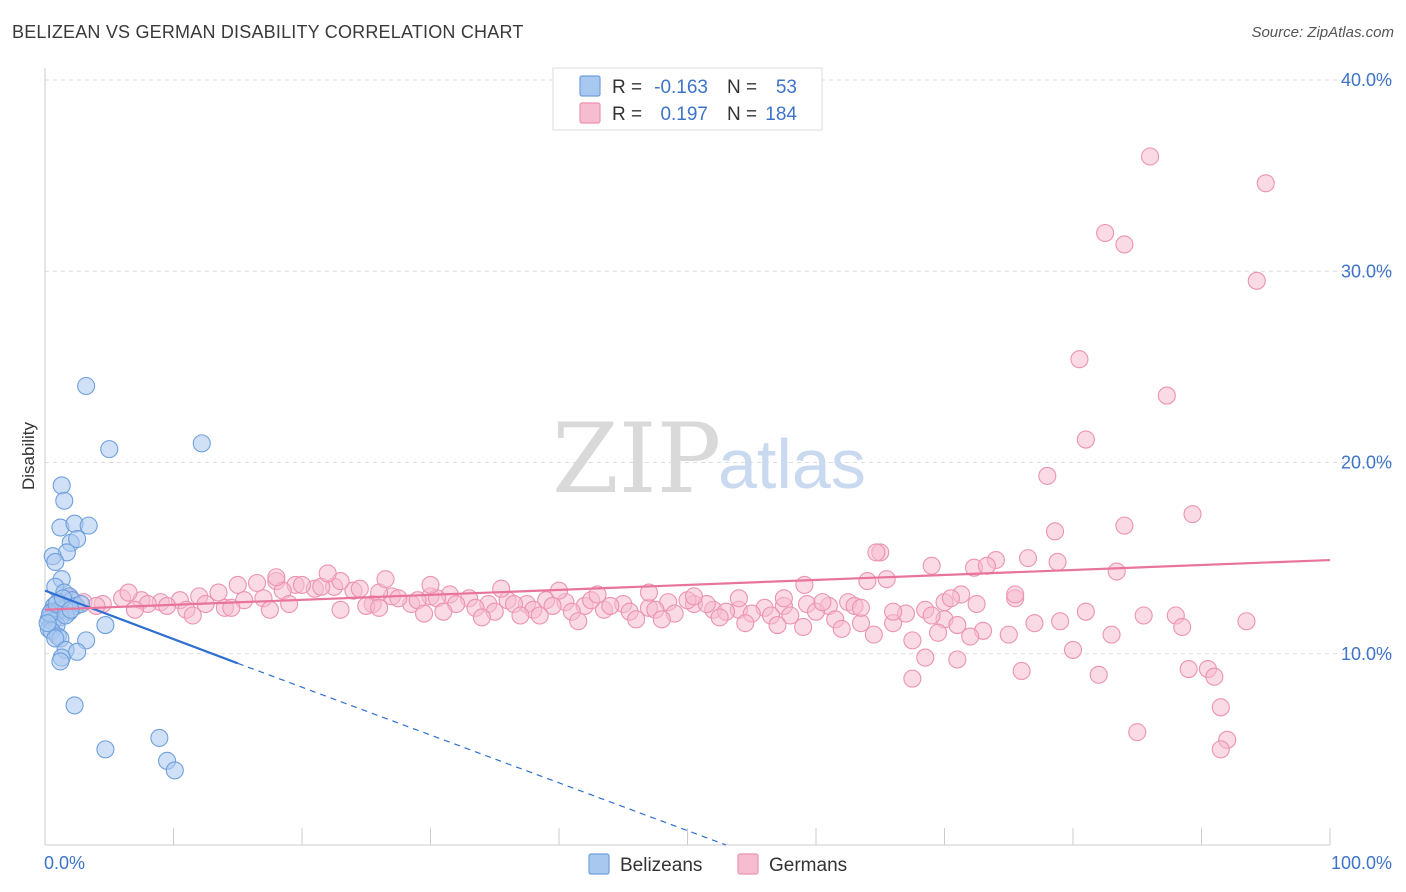 This screenshot has height=892, width=1406. Describe the element at coordinates (808, 865) in the screenshot. I see `bottom-legend-germans: Germans` at that location.